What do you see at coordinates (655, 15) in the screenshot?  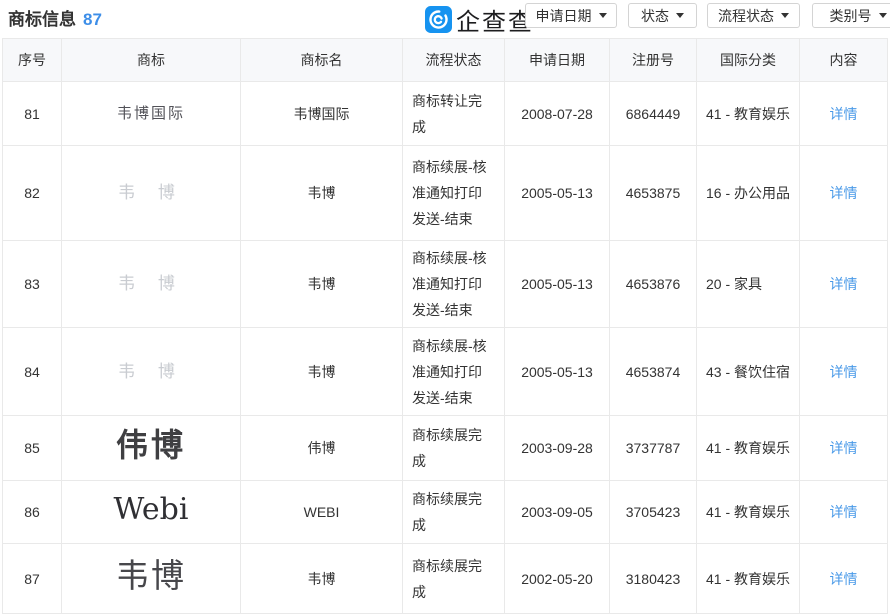 I see `filter-label: 状态` at bounding box center [655, 15].